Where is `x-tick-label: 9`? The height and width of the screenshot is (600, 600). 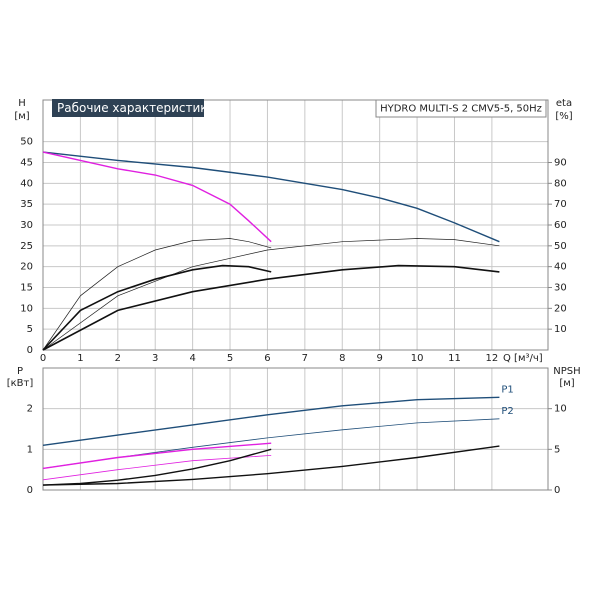
x-tick-label: 9 is located at coordinates (379, 358).